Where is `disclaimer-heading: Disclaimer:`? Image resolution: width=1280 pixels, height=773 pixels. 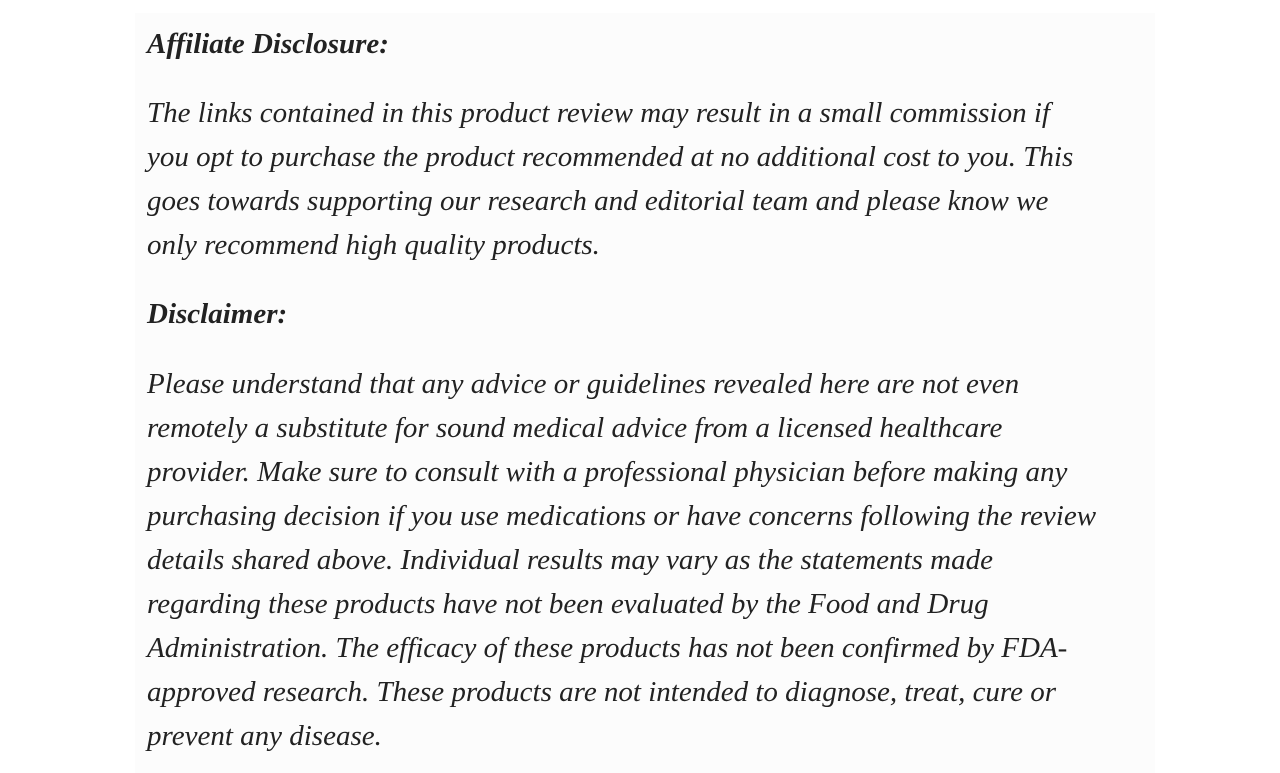
disclaimer-heading: Disclaimer: is located at coordinates (217, 314).